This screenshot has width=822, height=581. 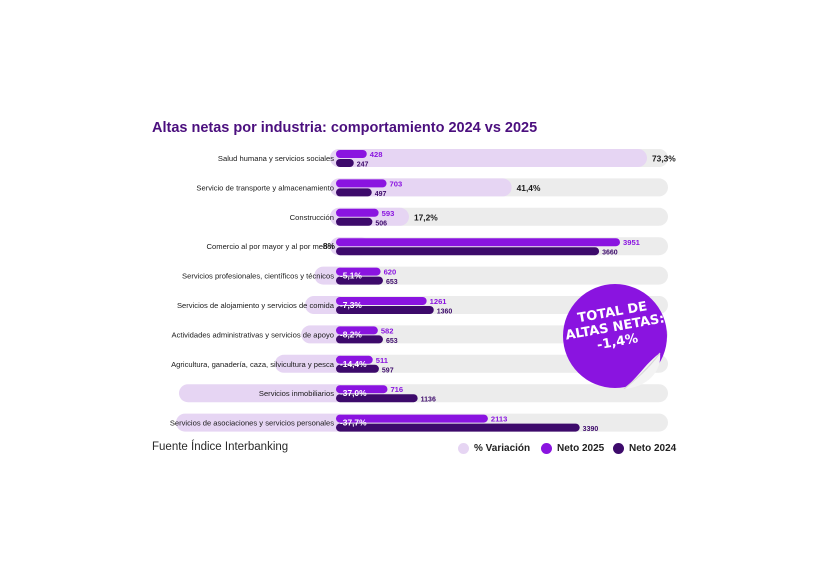 I want to click on neto-2024-label: 1136, so click(x=428, y=400).